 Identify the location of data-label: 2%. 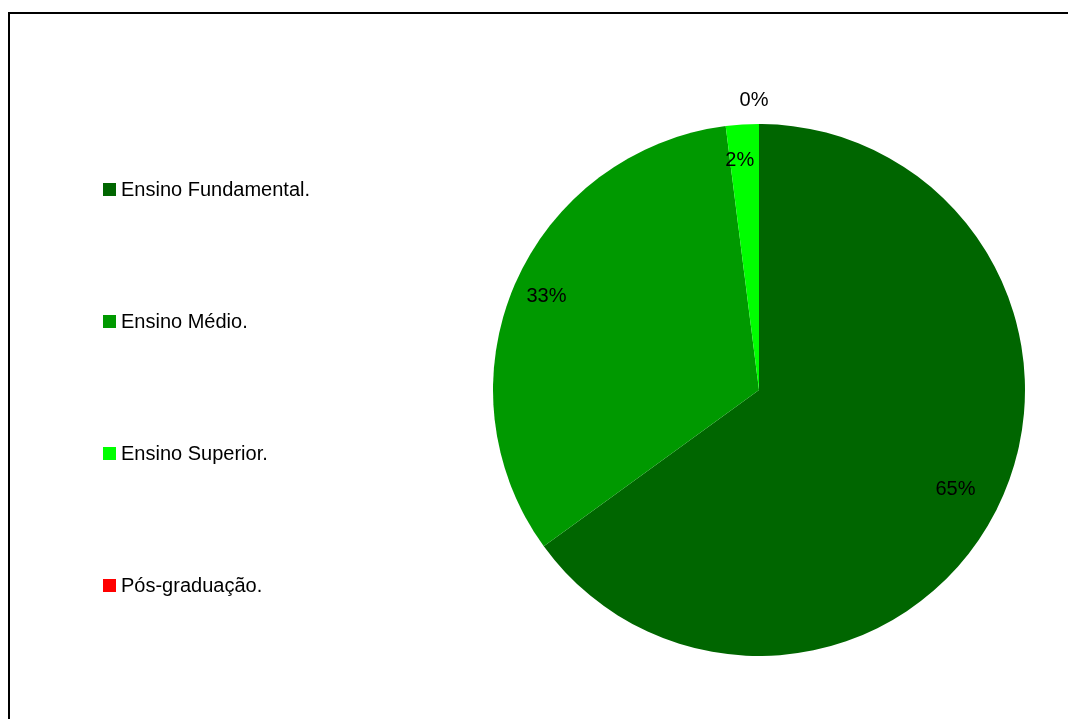
(740, 159).